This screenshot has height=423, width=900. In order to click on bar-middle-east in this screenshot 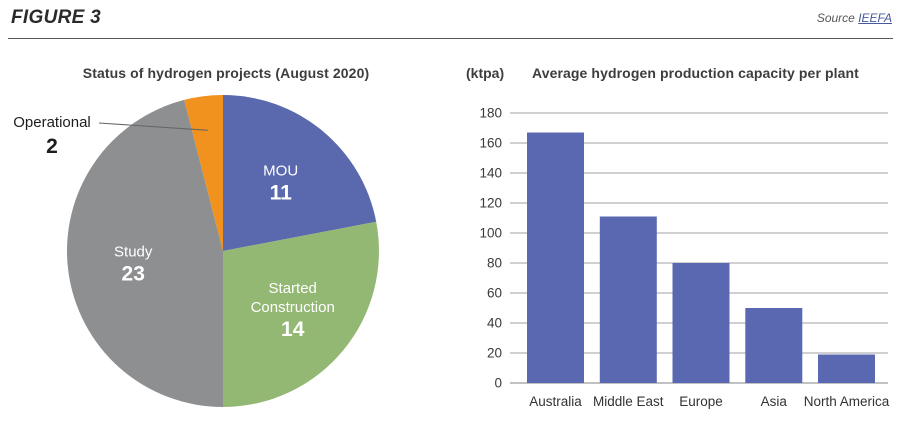, I will do `click(628, 299)`.